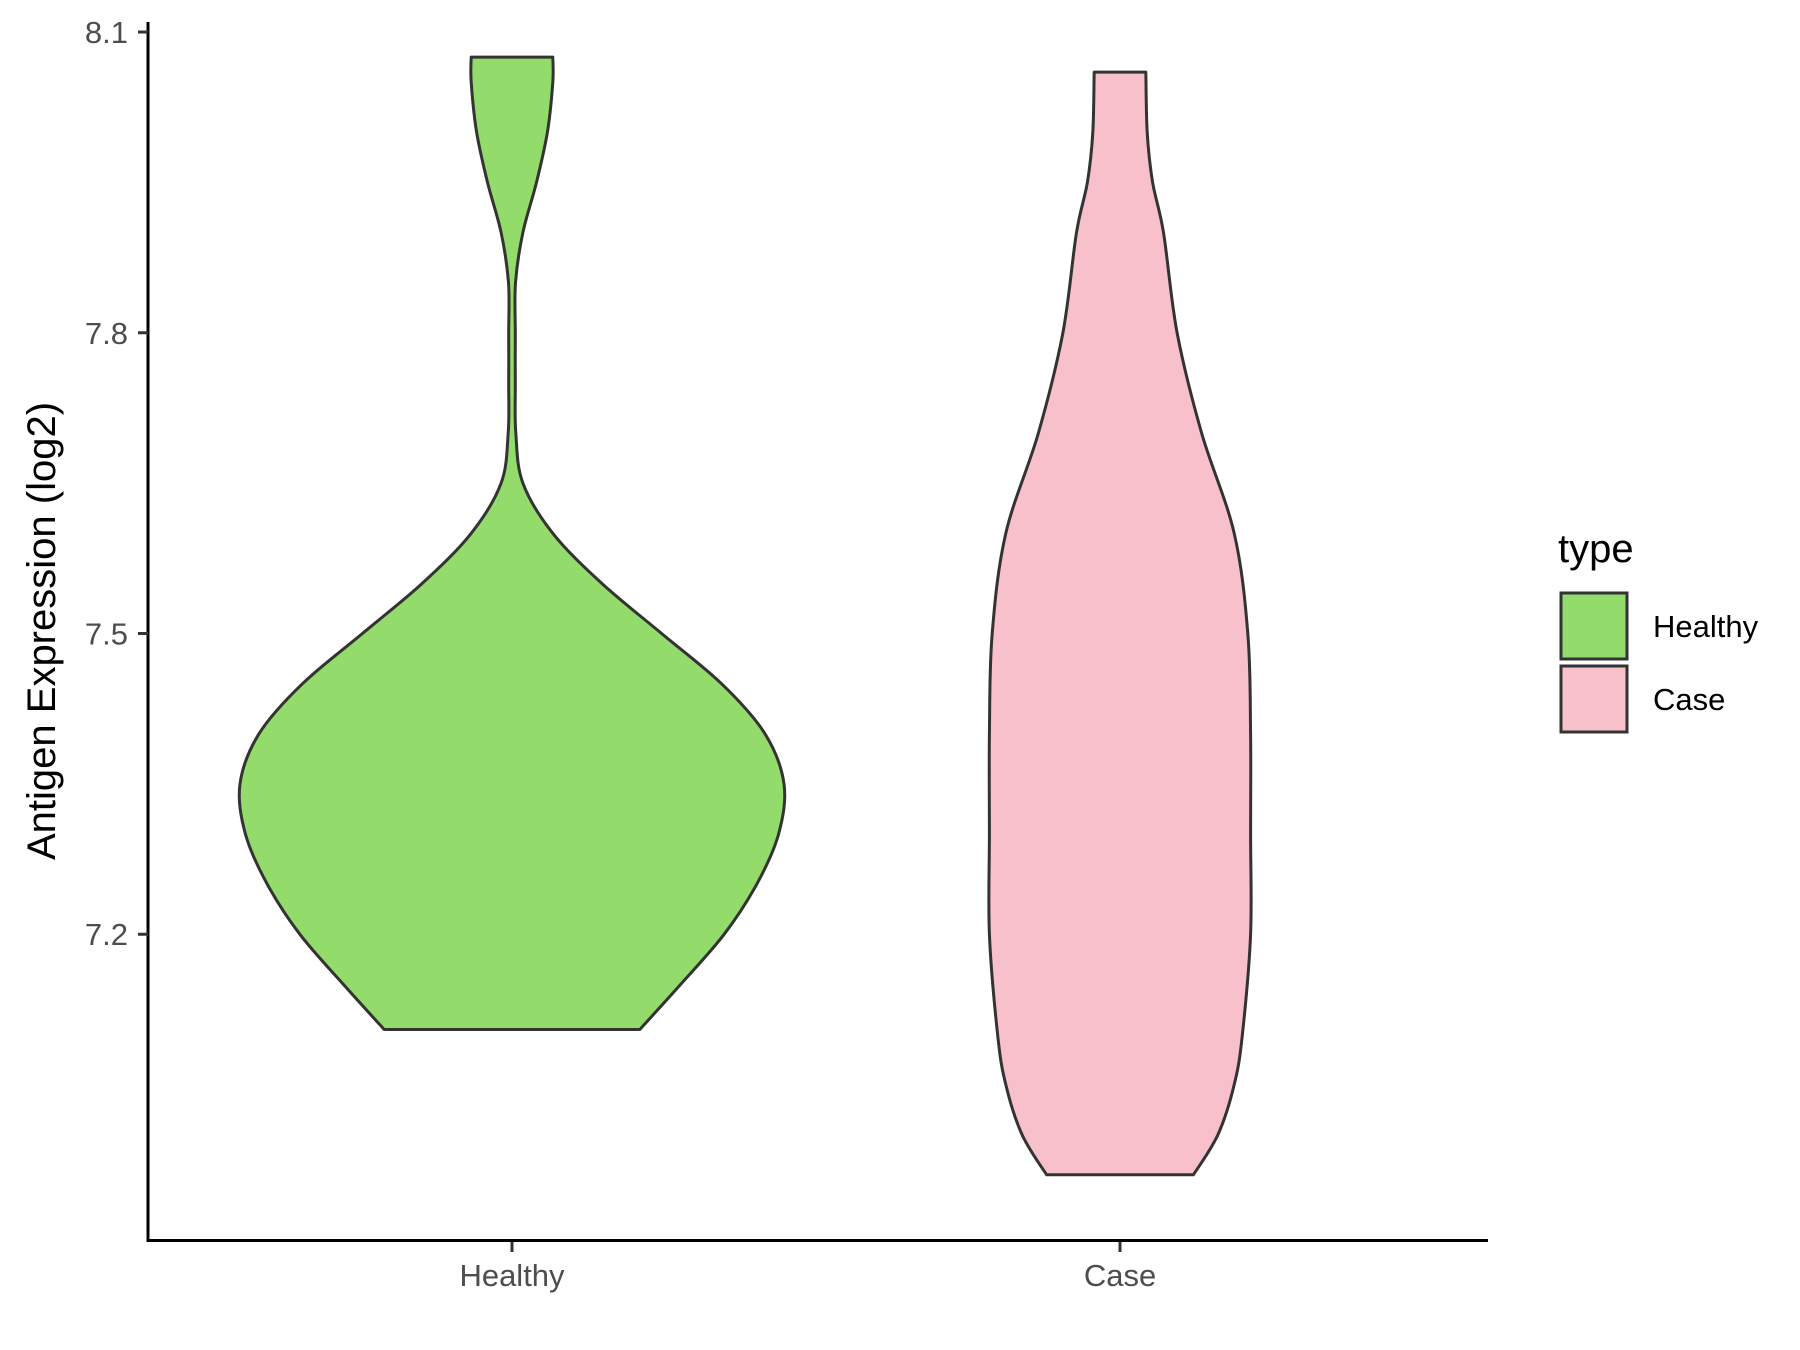  What do you see at coordinates (512, 1275) in the screenshot?
I see `x-tick-label: Healthy` at bounding box center [512, 1275].